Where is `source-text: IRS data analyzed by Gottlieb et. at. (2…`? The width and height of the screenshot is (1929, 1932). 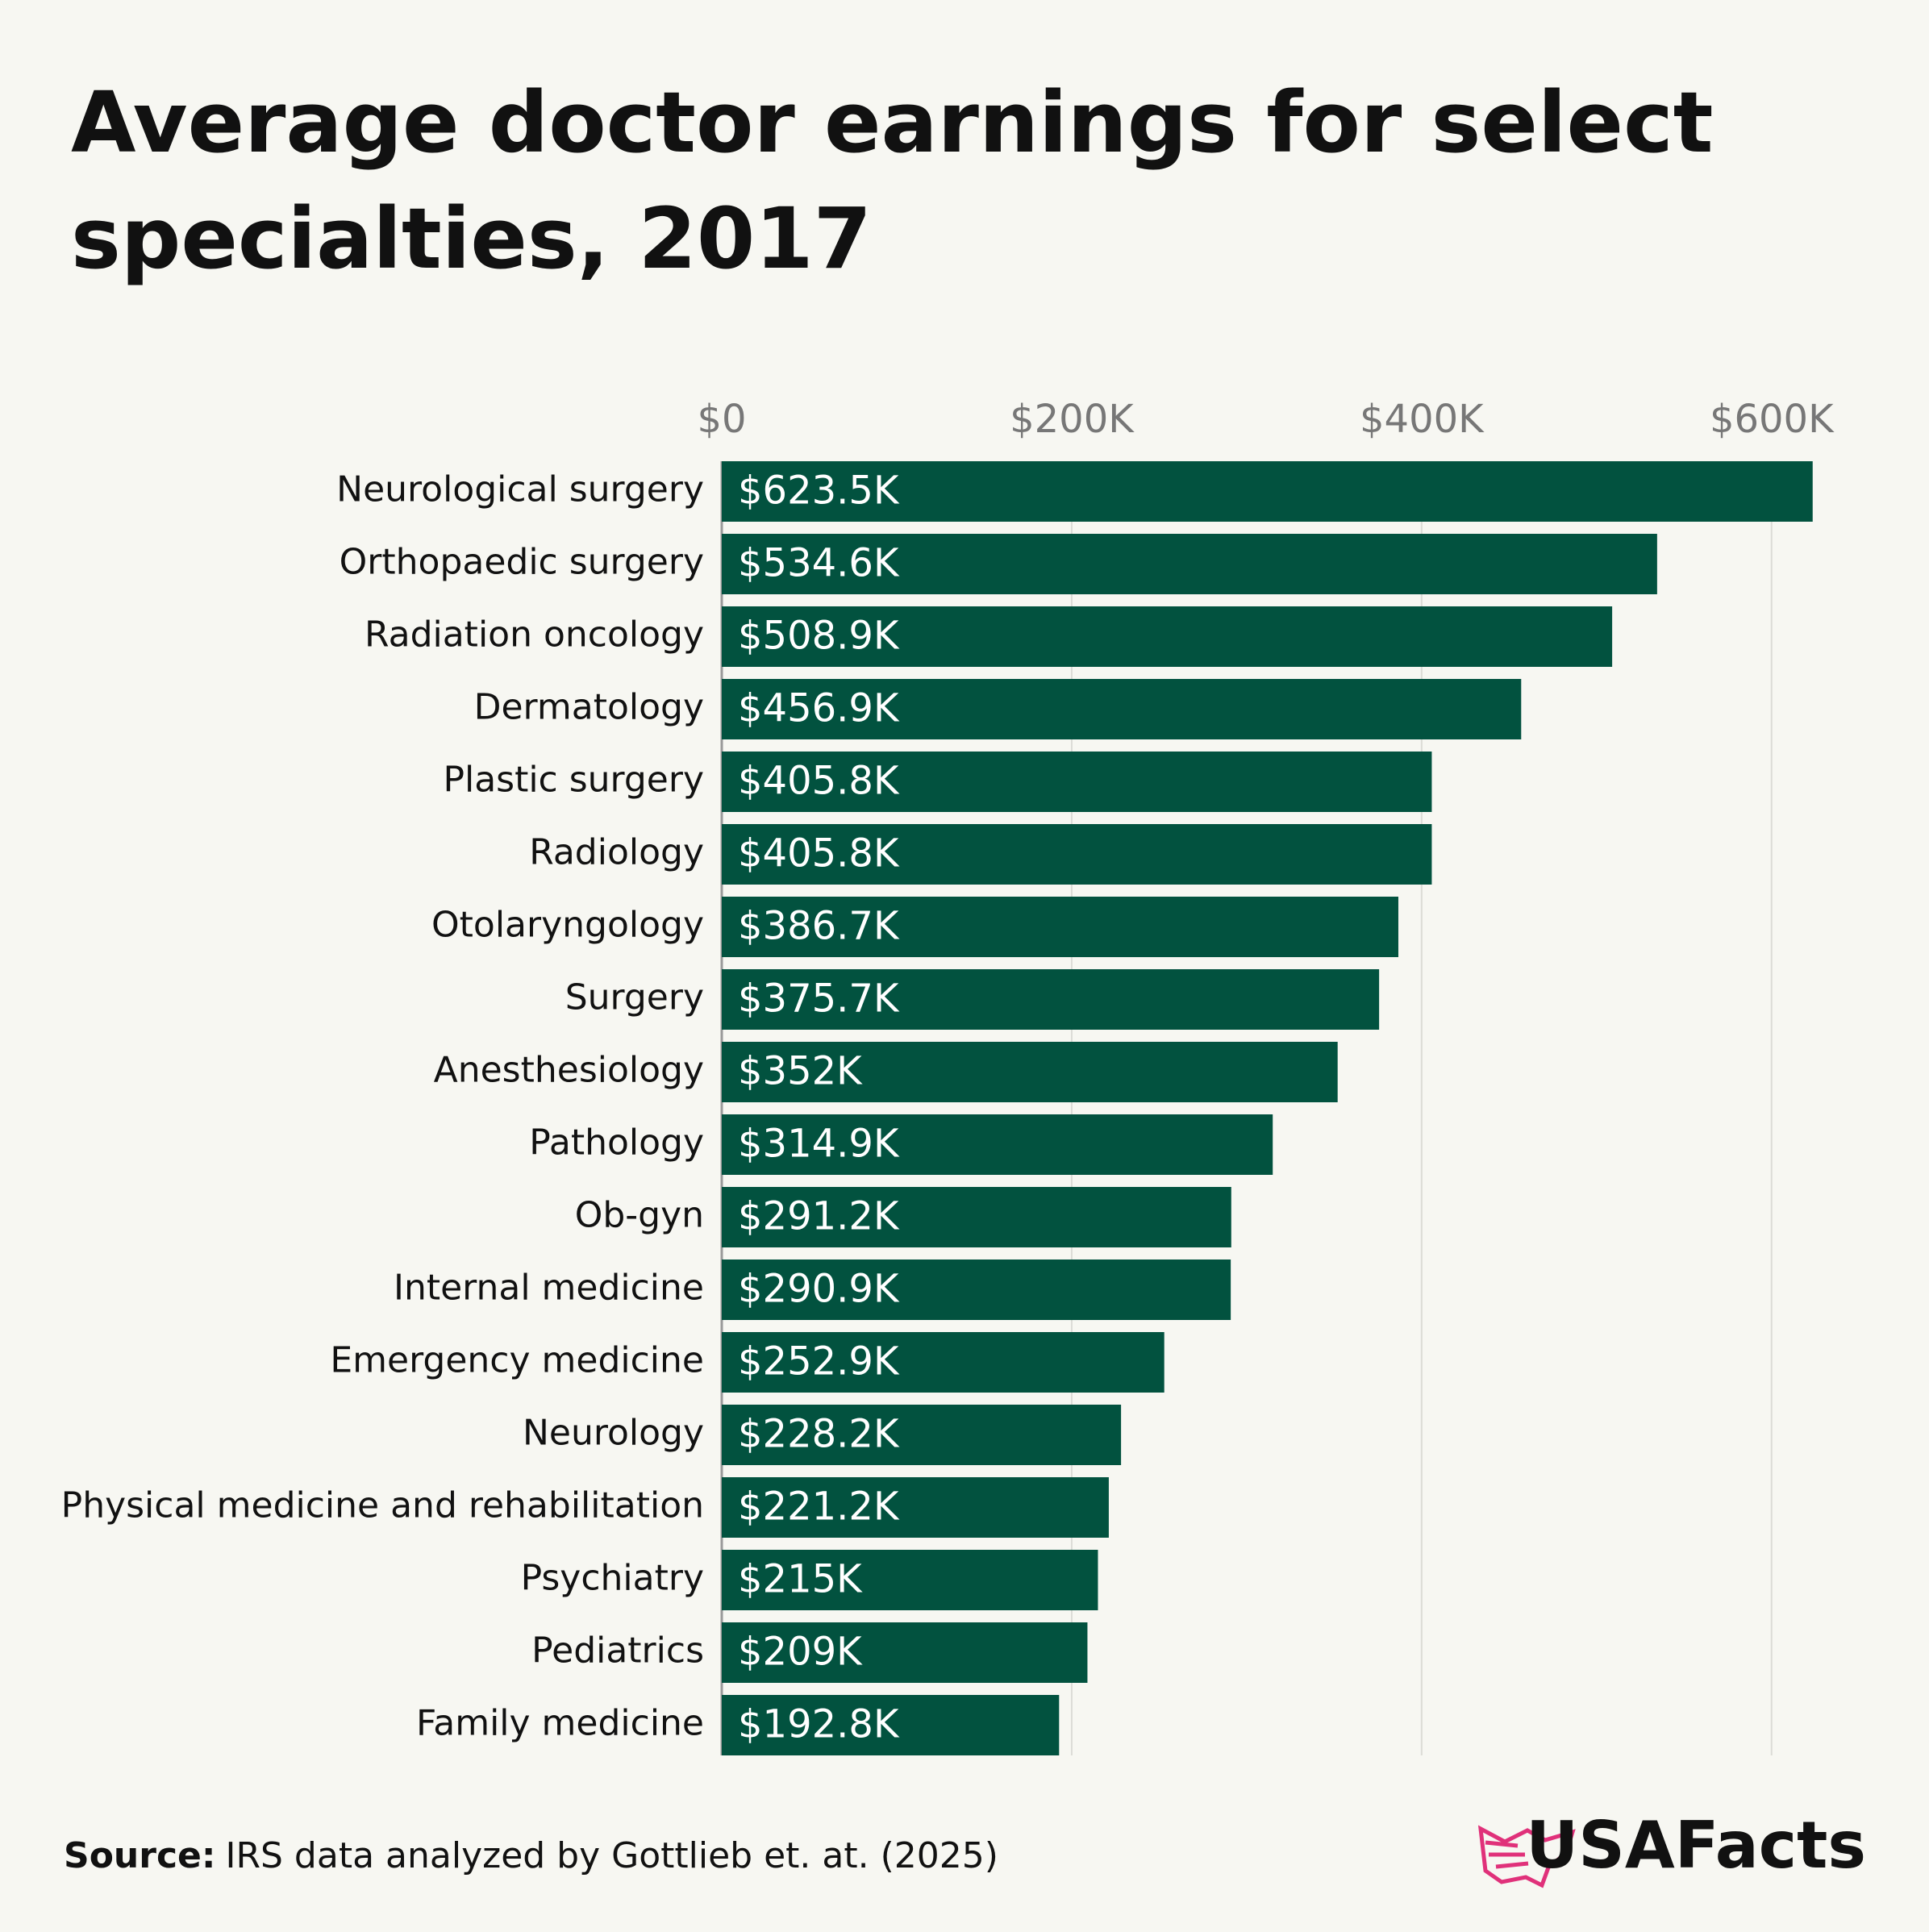 source-text: IRS data analyzed by Gottlieb et. at. (2… is located at coordinates (612, 1856).